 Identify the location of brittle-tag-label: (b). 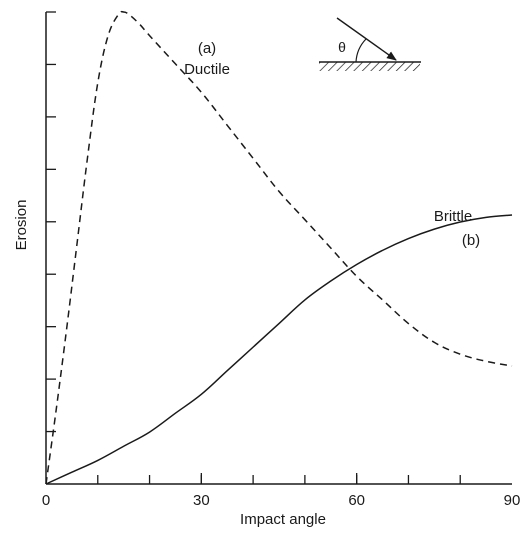
(471, 240).